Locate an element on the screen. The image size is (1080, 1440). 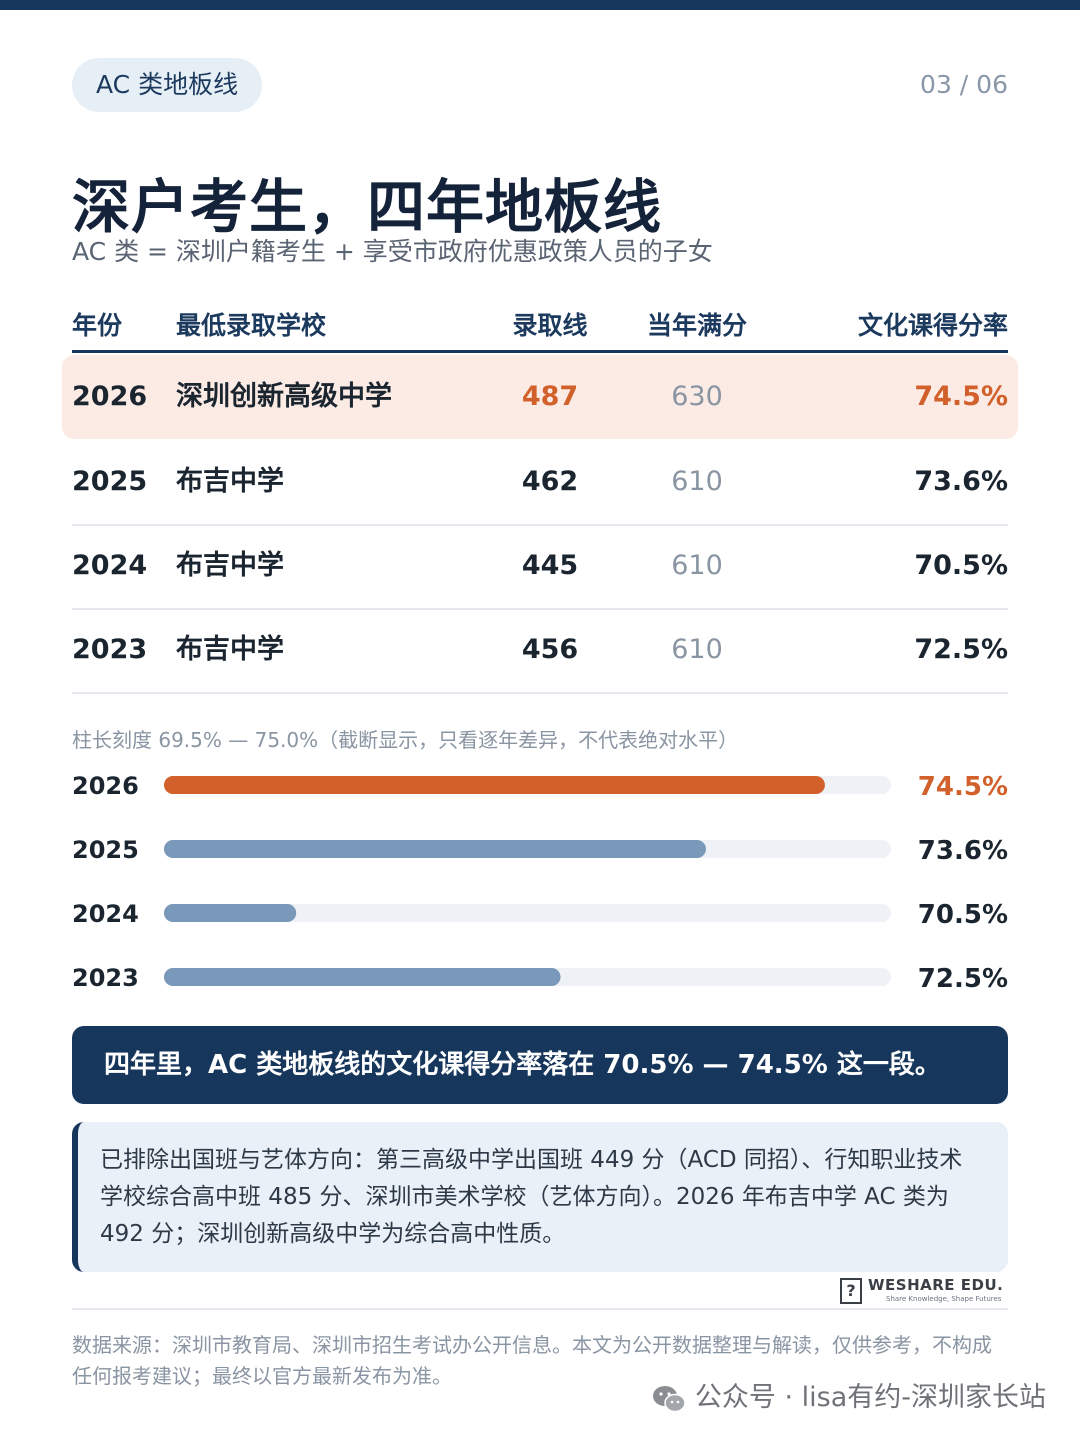
header-rate: 文化课得分率 is located at coordinates (932, 325).